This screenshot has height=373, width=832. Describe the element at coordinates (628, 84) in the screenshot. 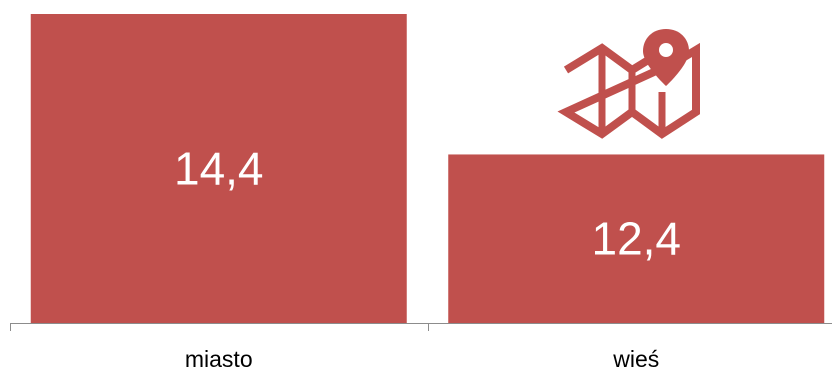

I see `map-icon` at that location.